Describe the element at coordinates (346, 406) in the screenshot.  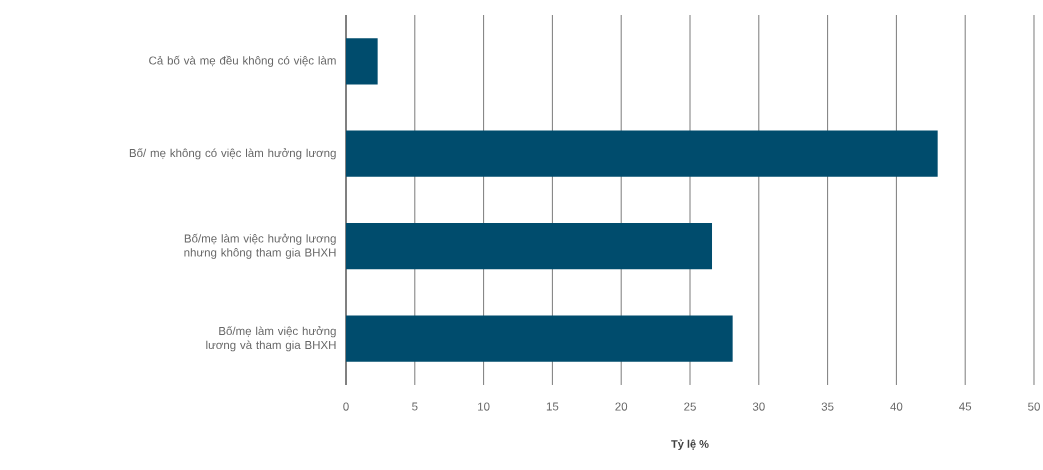
I see `x-tick-label: 0` at that location.